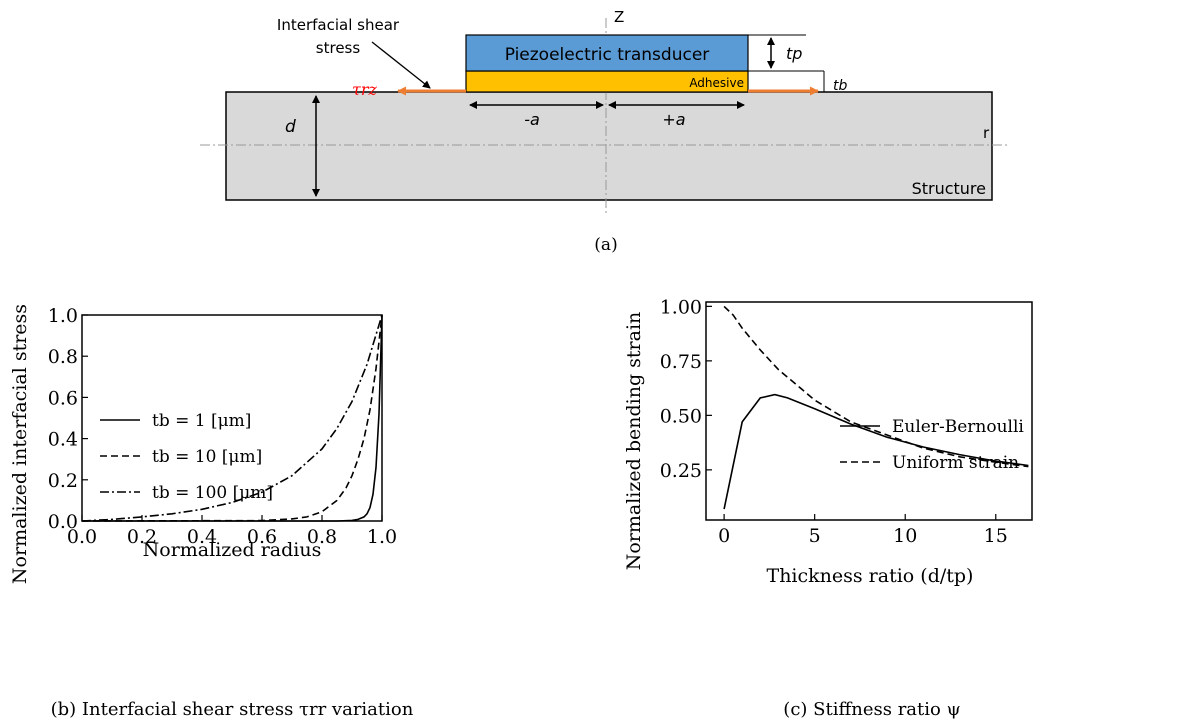 The image size is (1204, 728). What do you see at coordinates (681, 416) in the screenshot?
I see `chart-c-ytick-label-1: 0.50` at bounding box center [681, 416].